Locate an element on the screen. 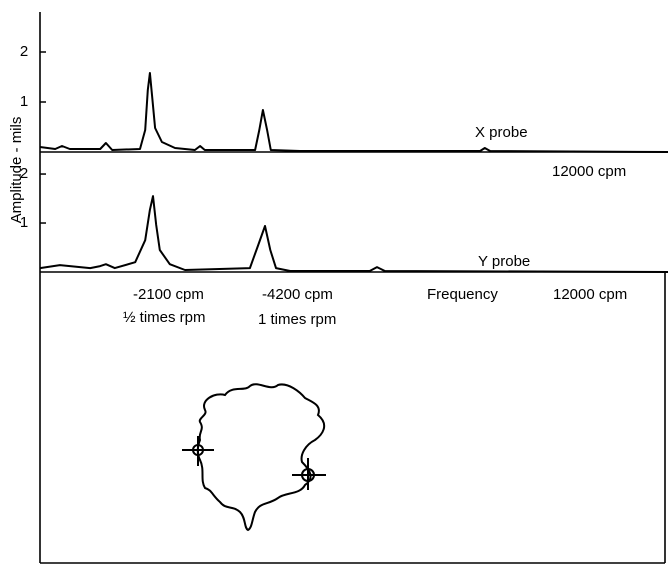  annotation: ½ times rpm is located at coordinates (164, 317).